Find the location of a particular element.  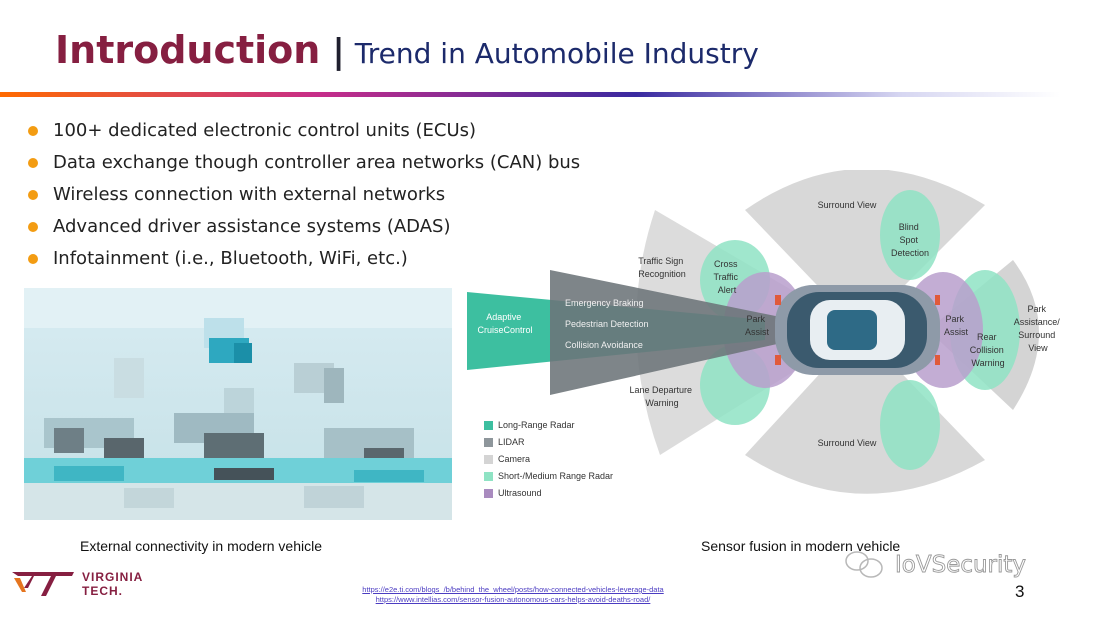

label-adaptive-cruise: Adaptive CruiseControl is located at coordinates (504, 323).